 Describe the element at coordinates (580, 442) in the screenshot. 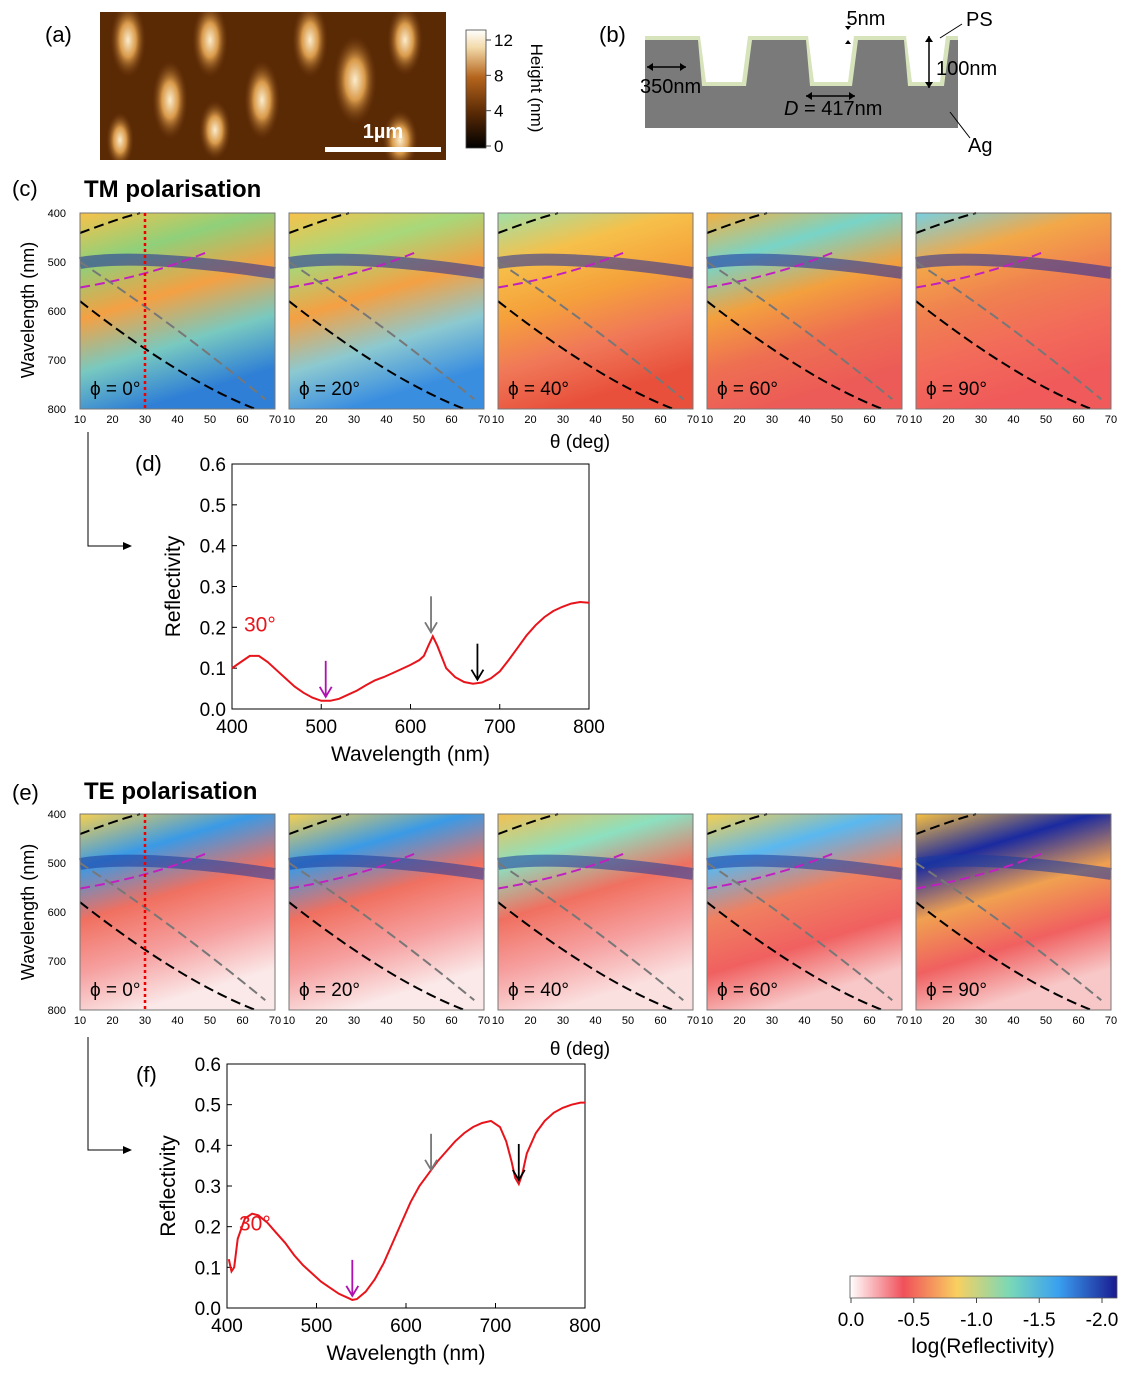

I see `tm-xlabel: θ (deg)` at that location.